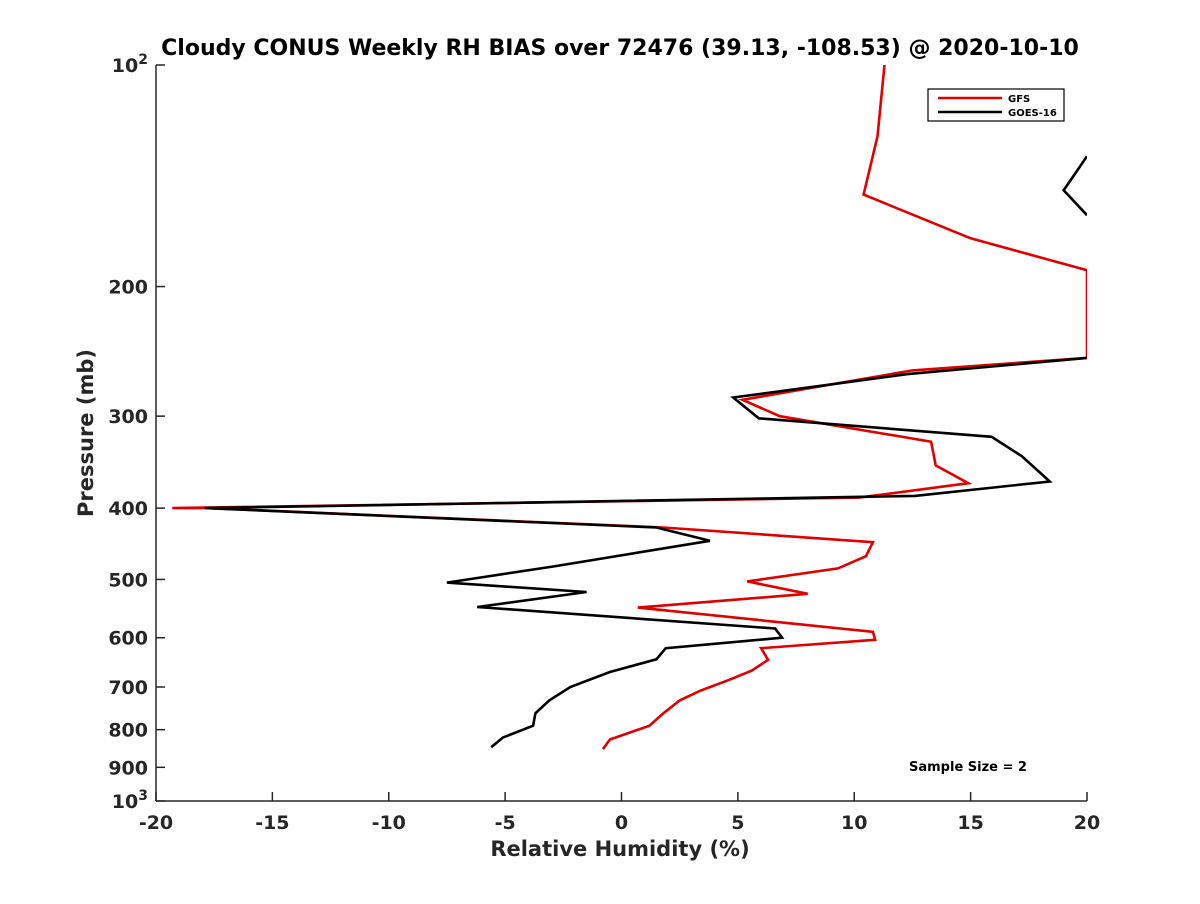 The height and width of the screenshot is (904, 1200). What do you see at coordinates (737, 823) in the screenshot?
I see `x-tick-label: 5` at bounding box center [737, 823].